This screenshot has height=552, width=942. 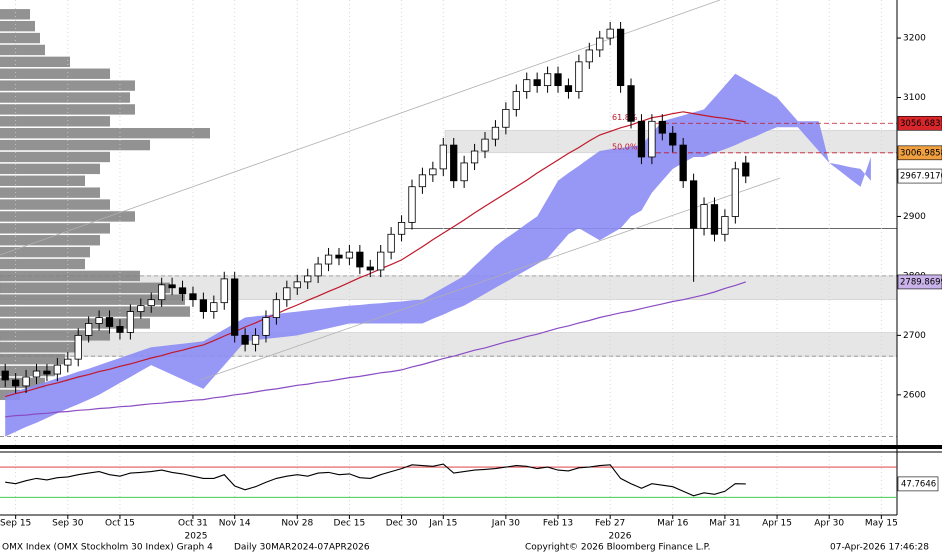 I want to click on x-tick-label: Jan 15, so click(x=442, y=524).